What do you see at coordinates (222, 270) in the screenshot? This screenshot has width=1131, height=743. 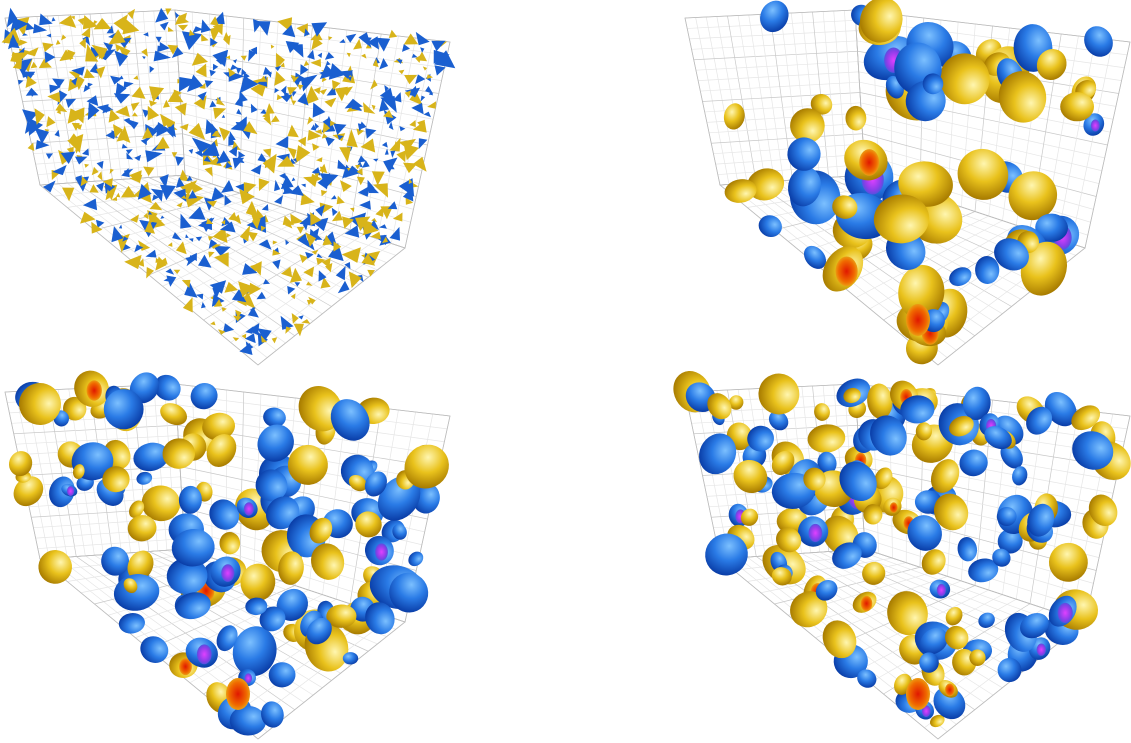 I see `floor` at bounding box center [222, 270].